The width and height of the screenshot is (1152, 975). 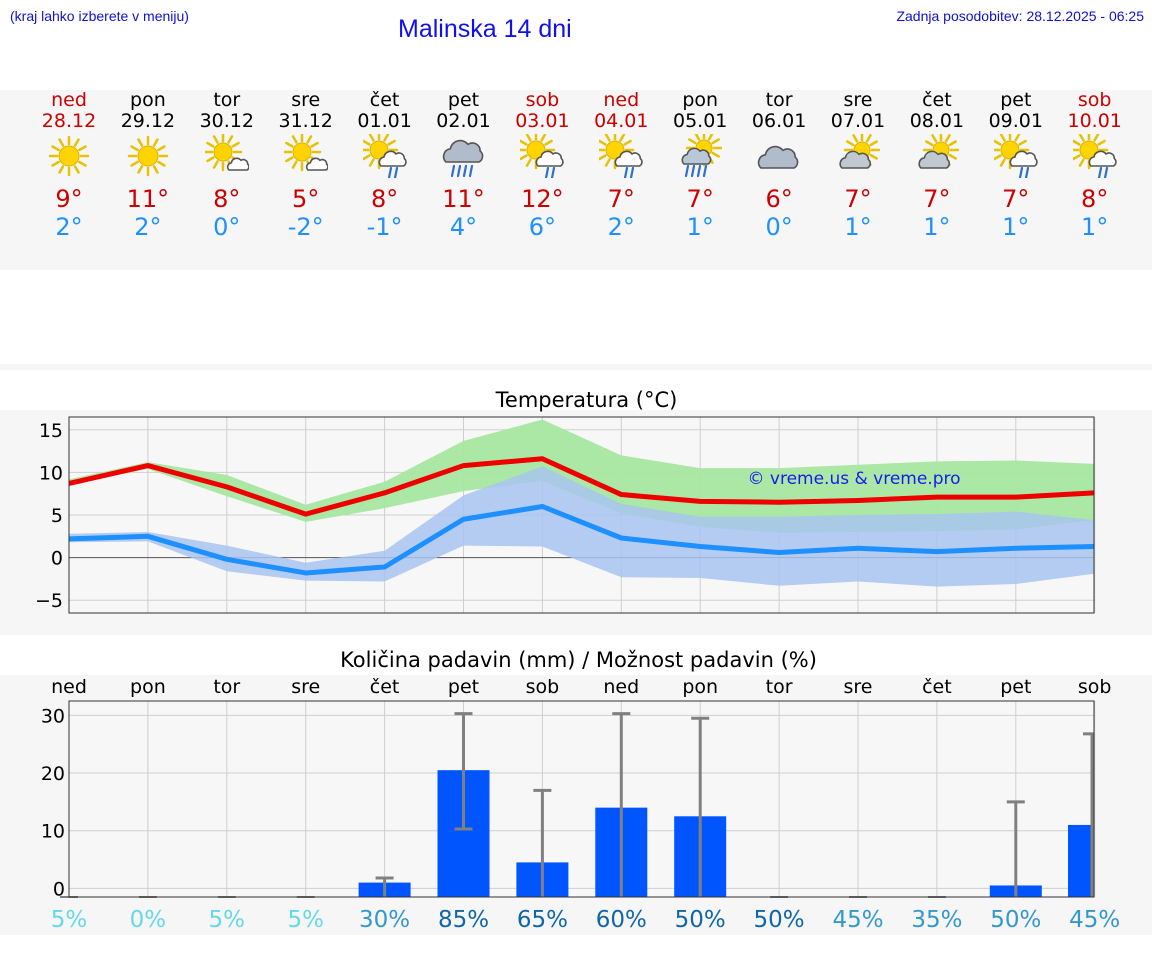 I want to click on y-tick-label: 10, so click(x=51, y=473).